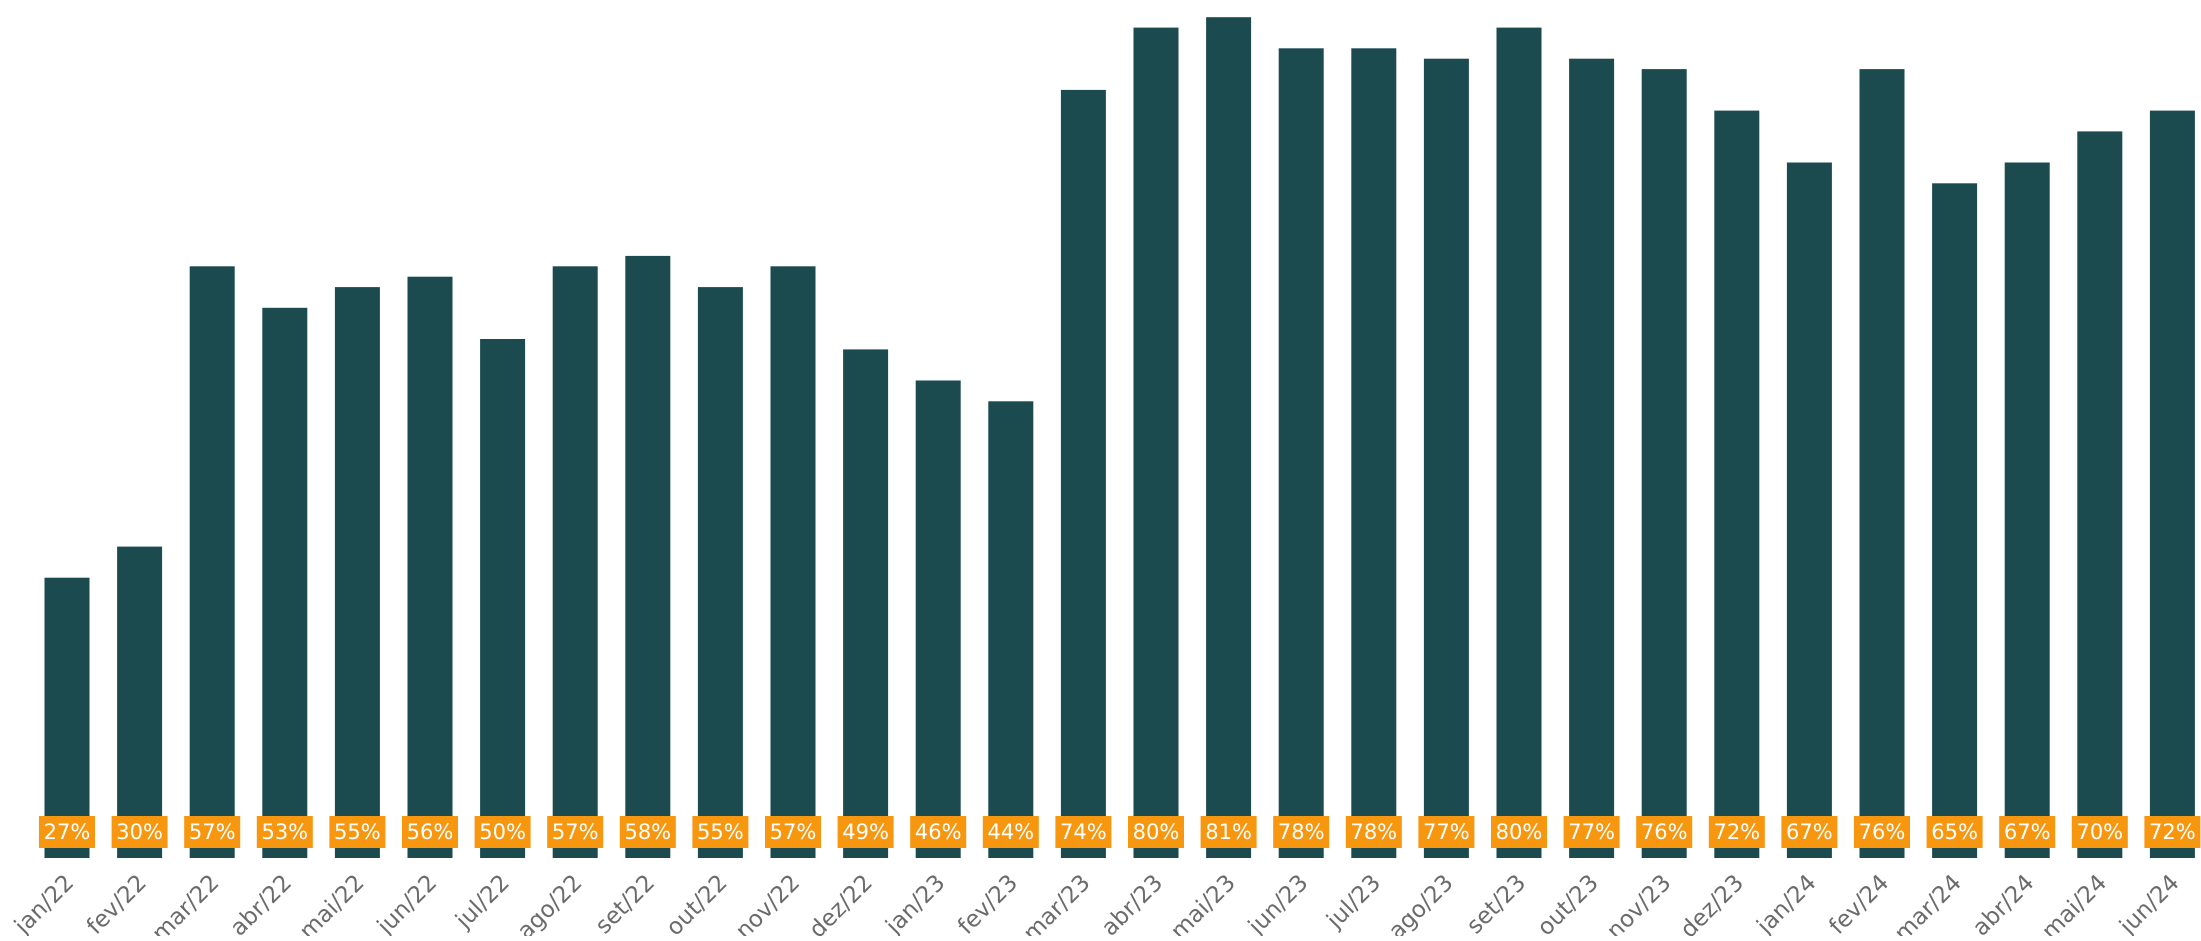 The image size is (2201, 941). What do you see at coordinates (1057, 903) in the screenshot?
I see `x-tick-label: mar/23` at bounding box center [1057, 903].